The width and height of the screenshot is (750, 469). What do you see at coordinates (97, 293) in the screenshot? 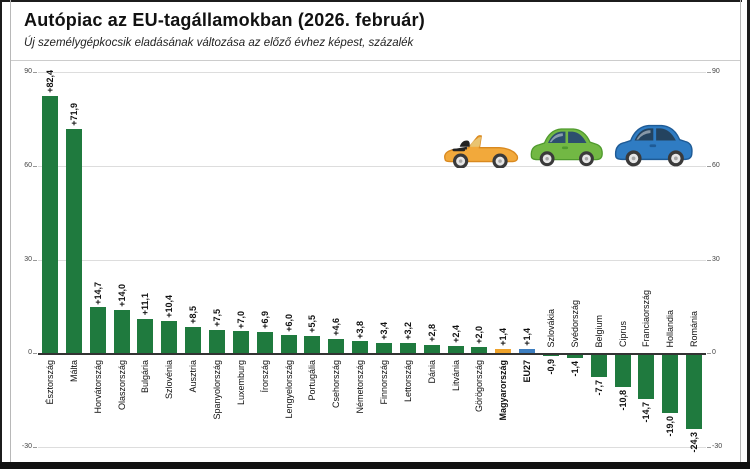
I see `bar-value-label: +14,7` at bounding box center [97, 293].